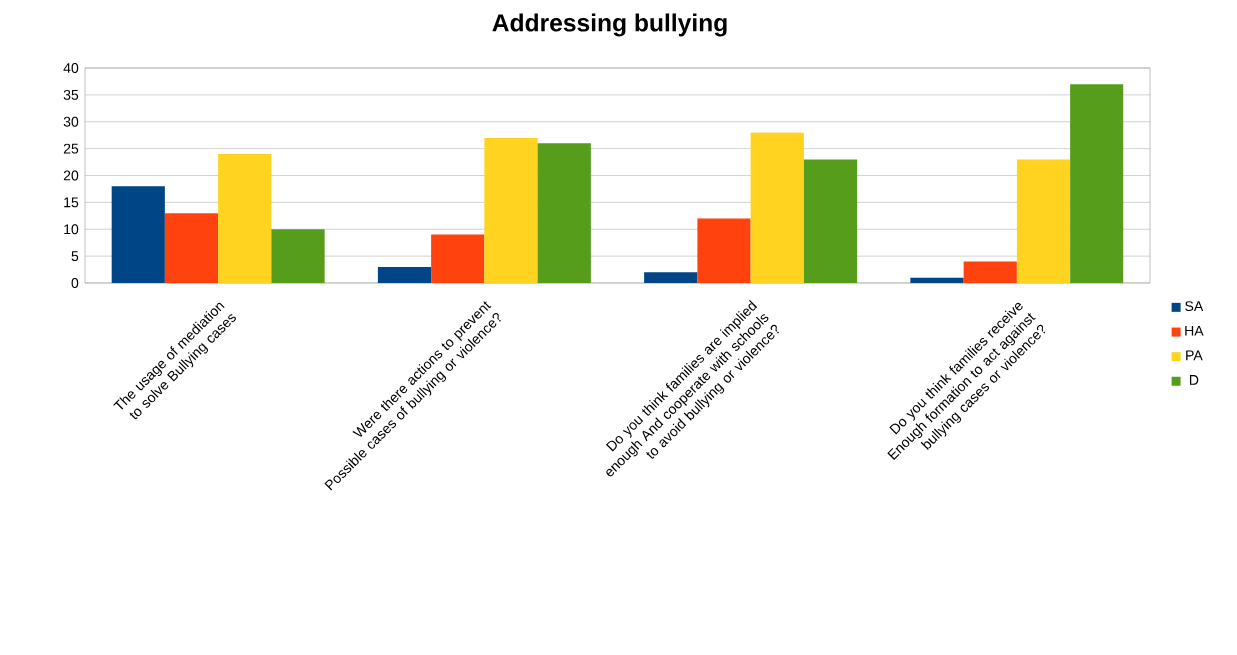 The width and height of the screenshot is (1237, 655). Describe the element at coordinates (71, 175) in the screenshot. I see `y-tick-label: 20` at that location.